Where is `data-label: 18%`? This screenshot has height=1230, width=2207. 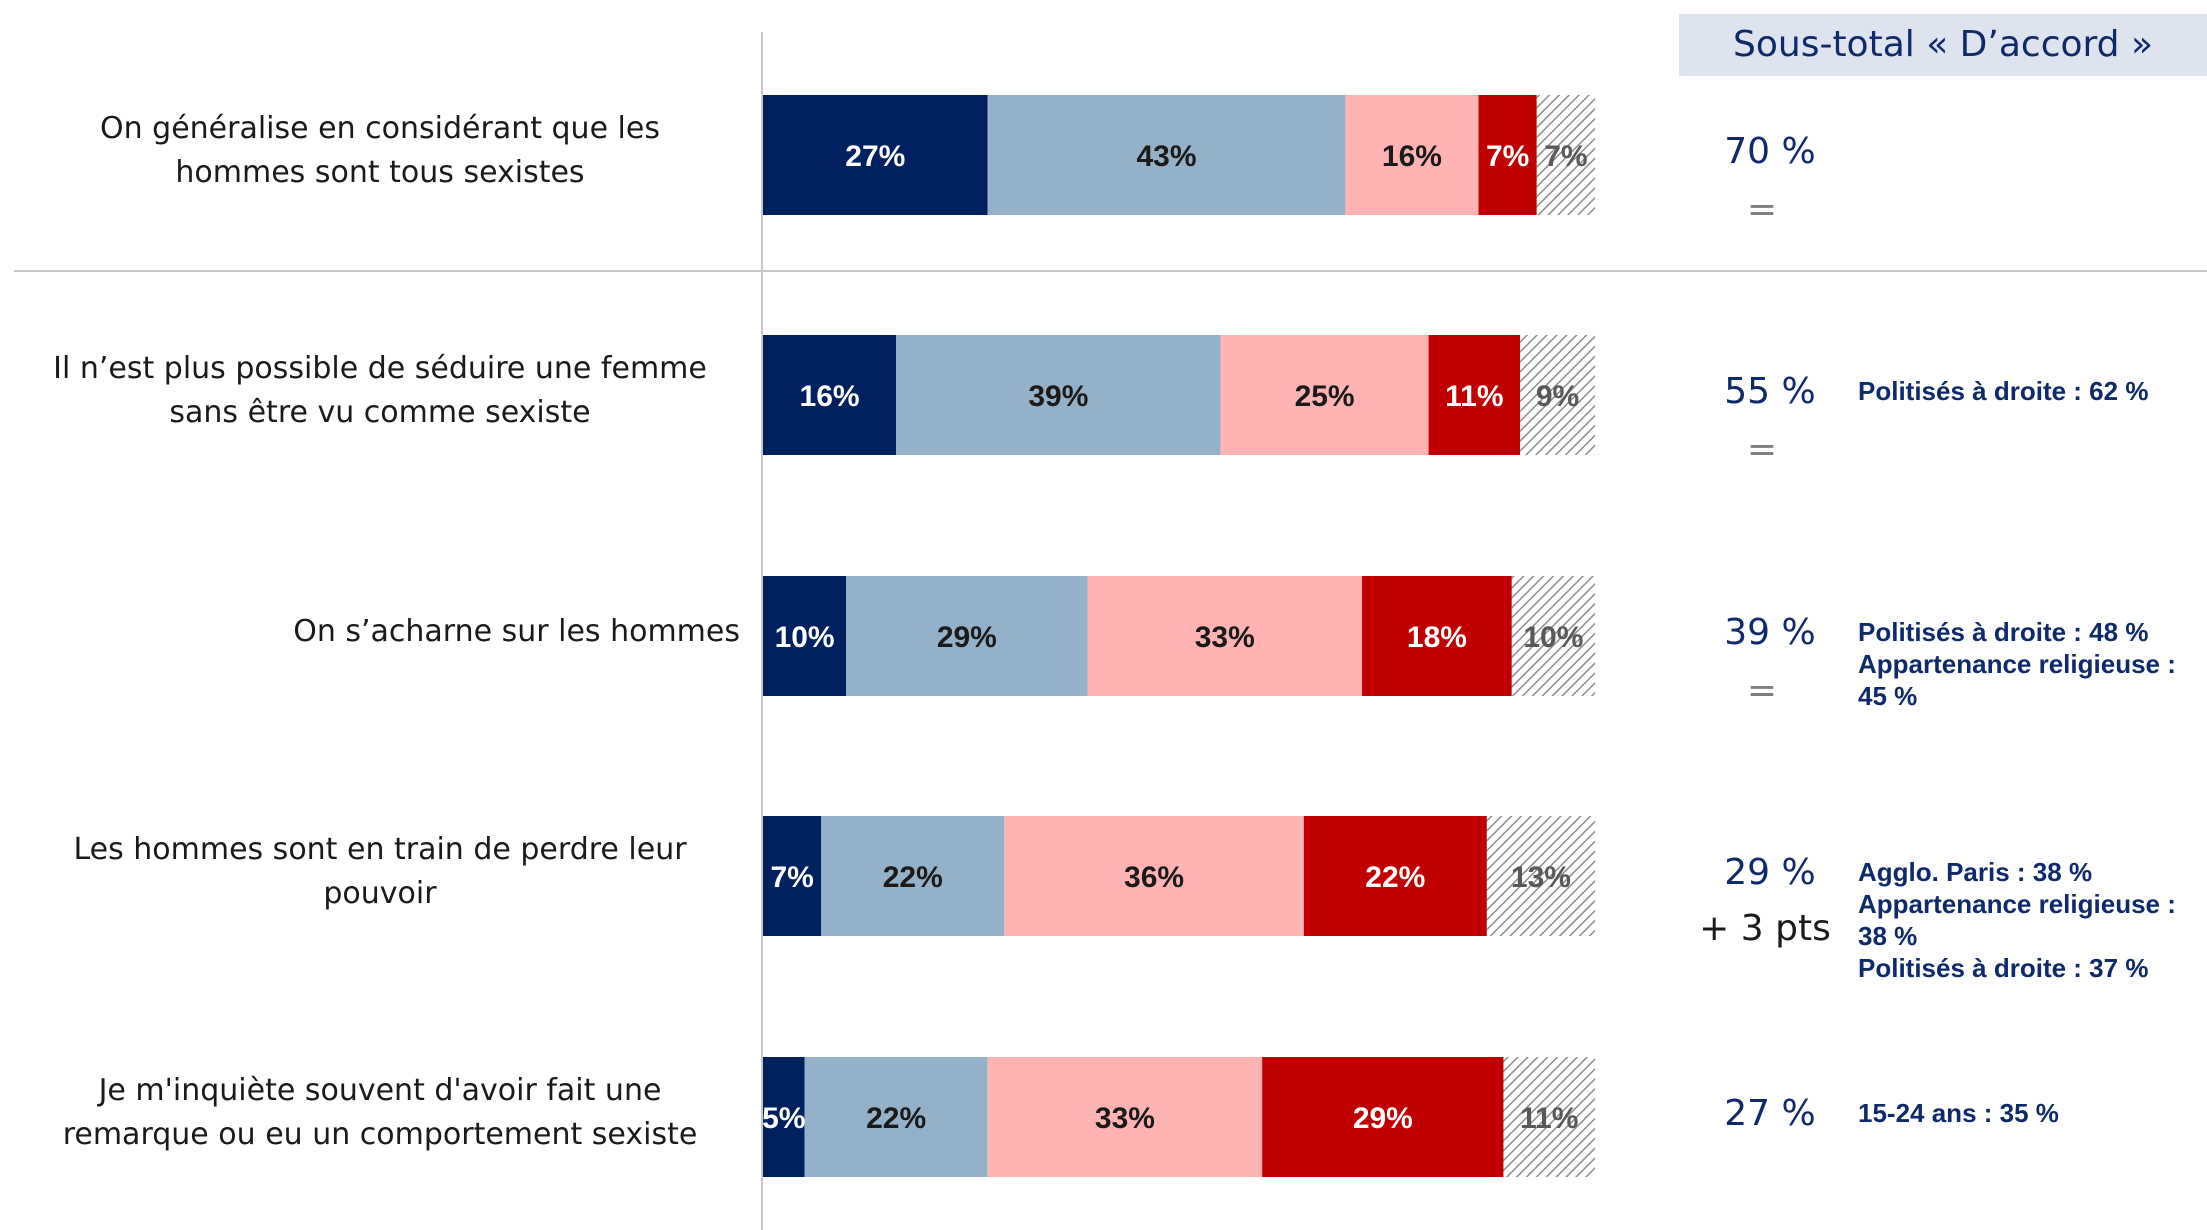
data-label: 18% is located at coordinates (1437, 637).